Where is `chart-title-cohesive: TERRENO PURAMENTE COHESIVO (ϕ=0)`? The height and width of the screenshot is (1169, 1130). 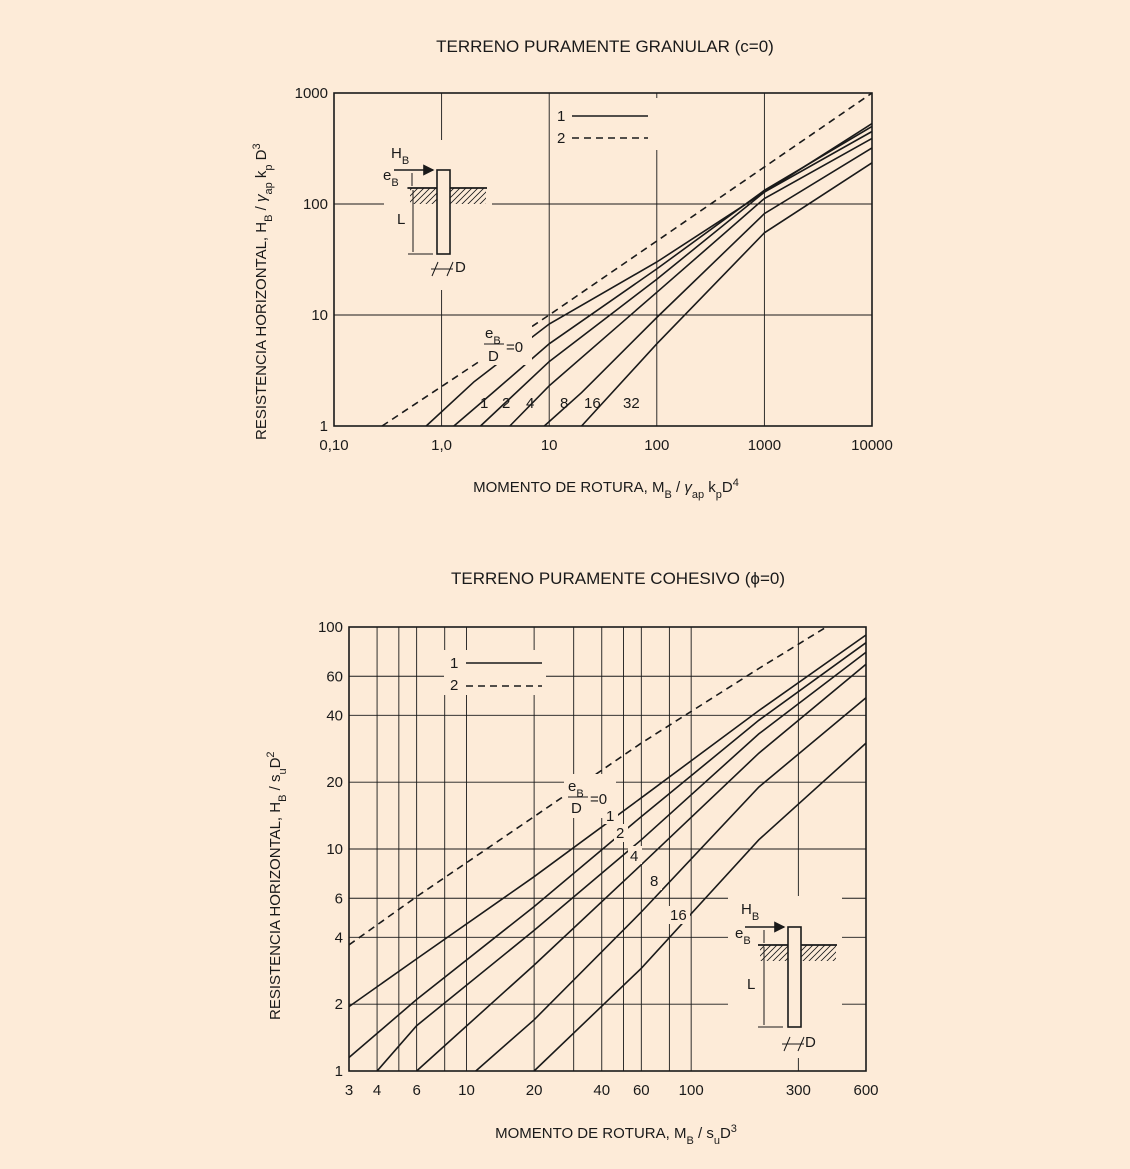
chart-title-cohesive: TERRENO PURAMENTE COHESIVO (ϕ=0) is located at coordinates (618, 578).